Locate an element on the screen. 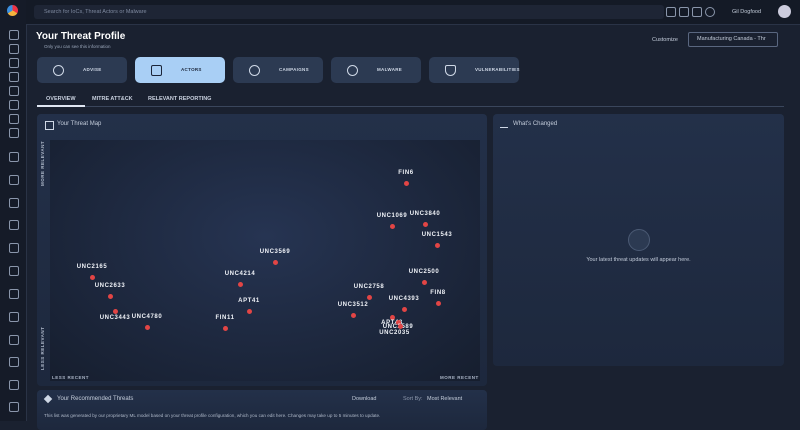 The width and height of the screenshot is (800, 430). threat-node: UNC1069 is located at coordinates (392, 221).